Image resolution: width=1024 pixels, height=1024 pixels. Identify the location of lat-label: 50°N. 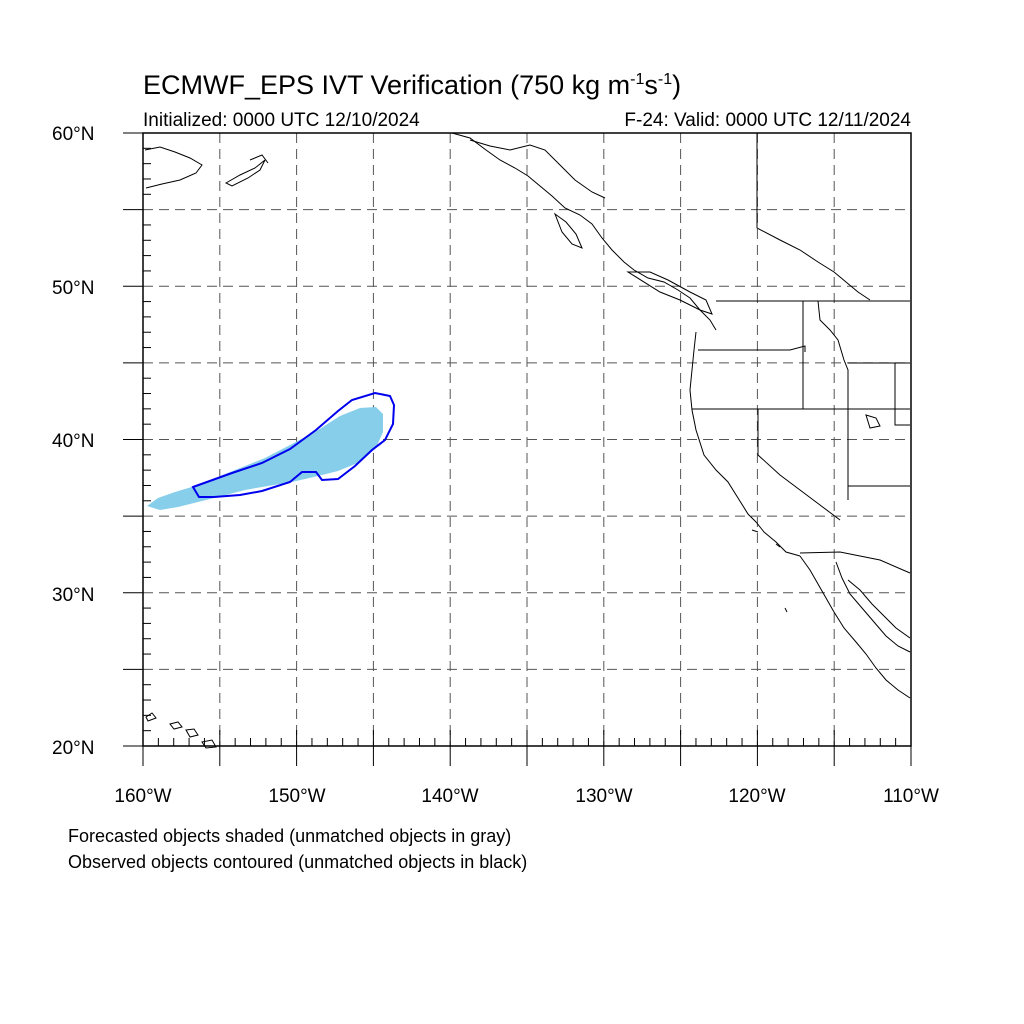
(73, 288).